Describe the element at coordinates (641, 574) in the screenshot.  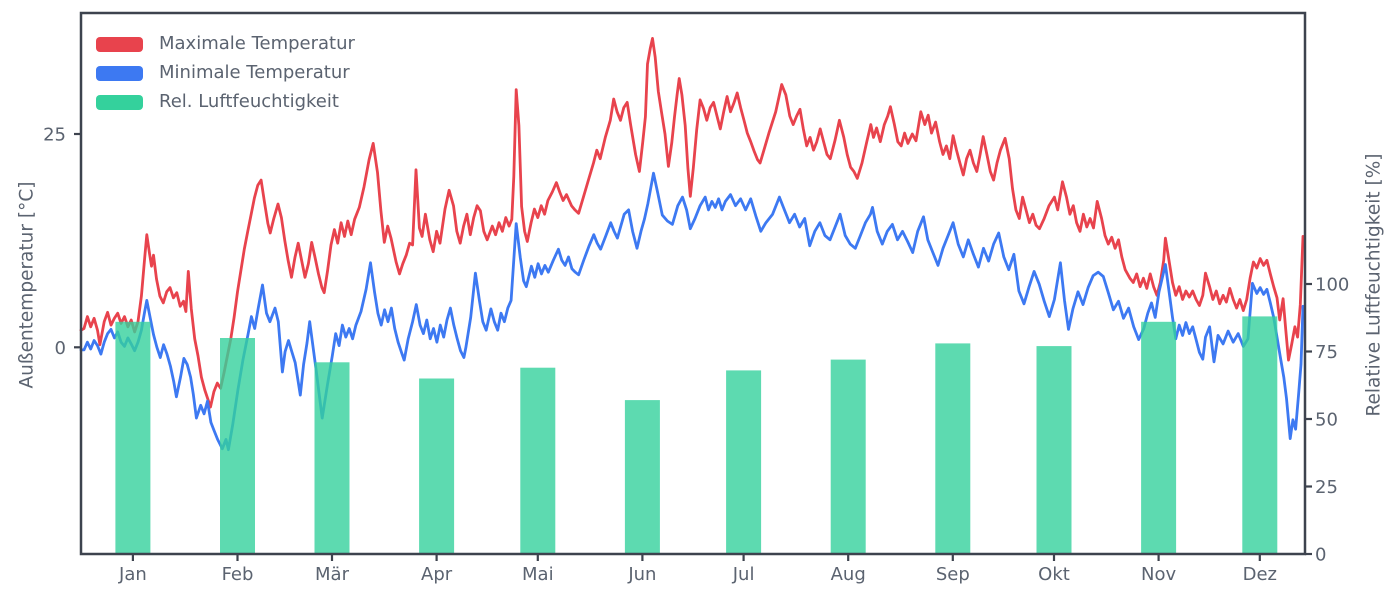
I see `x-tick-label-jun: Jun` at that location.